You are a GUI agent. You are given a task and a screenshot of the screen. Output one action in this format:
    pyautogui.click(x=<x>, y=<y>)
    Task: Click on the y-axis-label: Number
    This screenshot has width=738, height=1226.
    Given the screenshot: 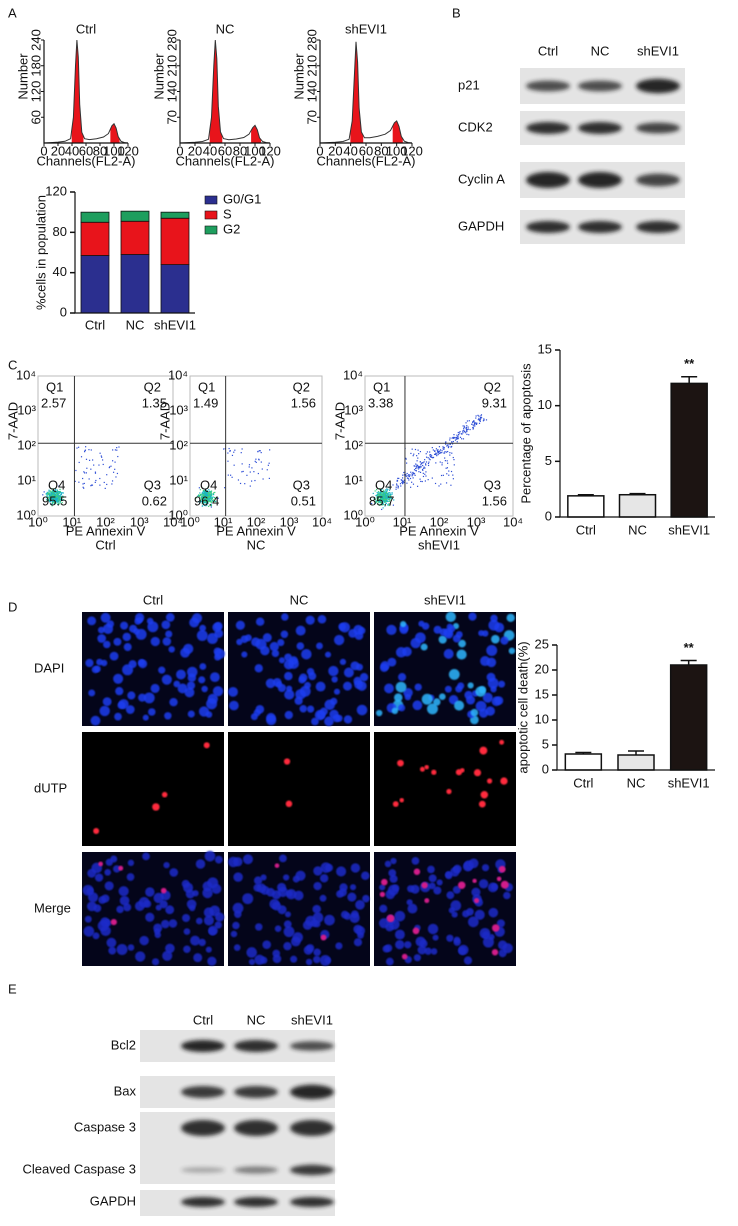 What is the action you would take?
    pyautogui.click(x=22, y=76)
    